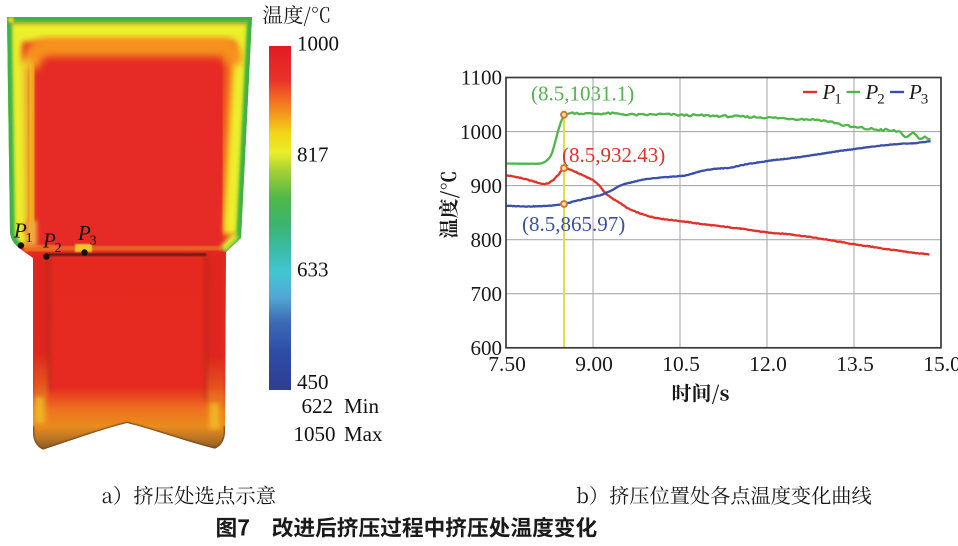 Image resolution: width=958 pixels, height=546 pixels. Describe the element at coordinates (613, 155) in the screenshot. I see `svg-text: (8.5,932.43)` at that location.